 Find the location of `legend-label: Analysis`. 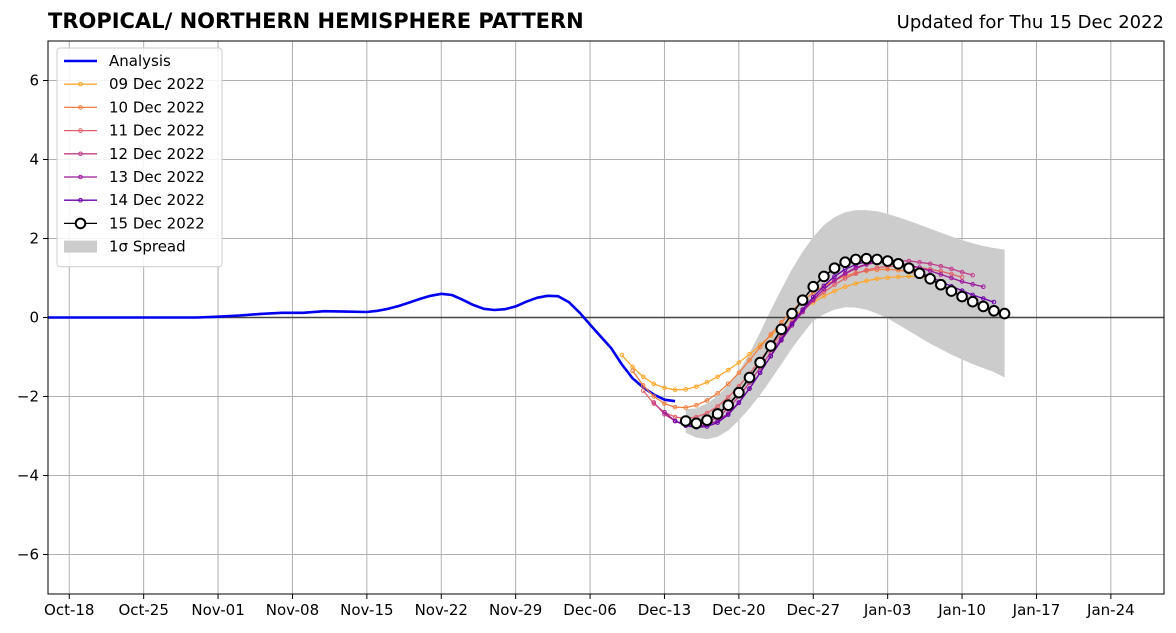

legend-label: Analysis is located at coordinates (140, 61).